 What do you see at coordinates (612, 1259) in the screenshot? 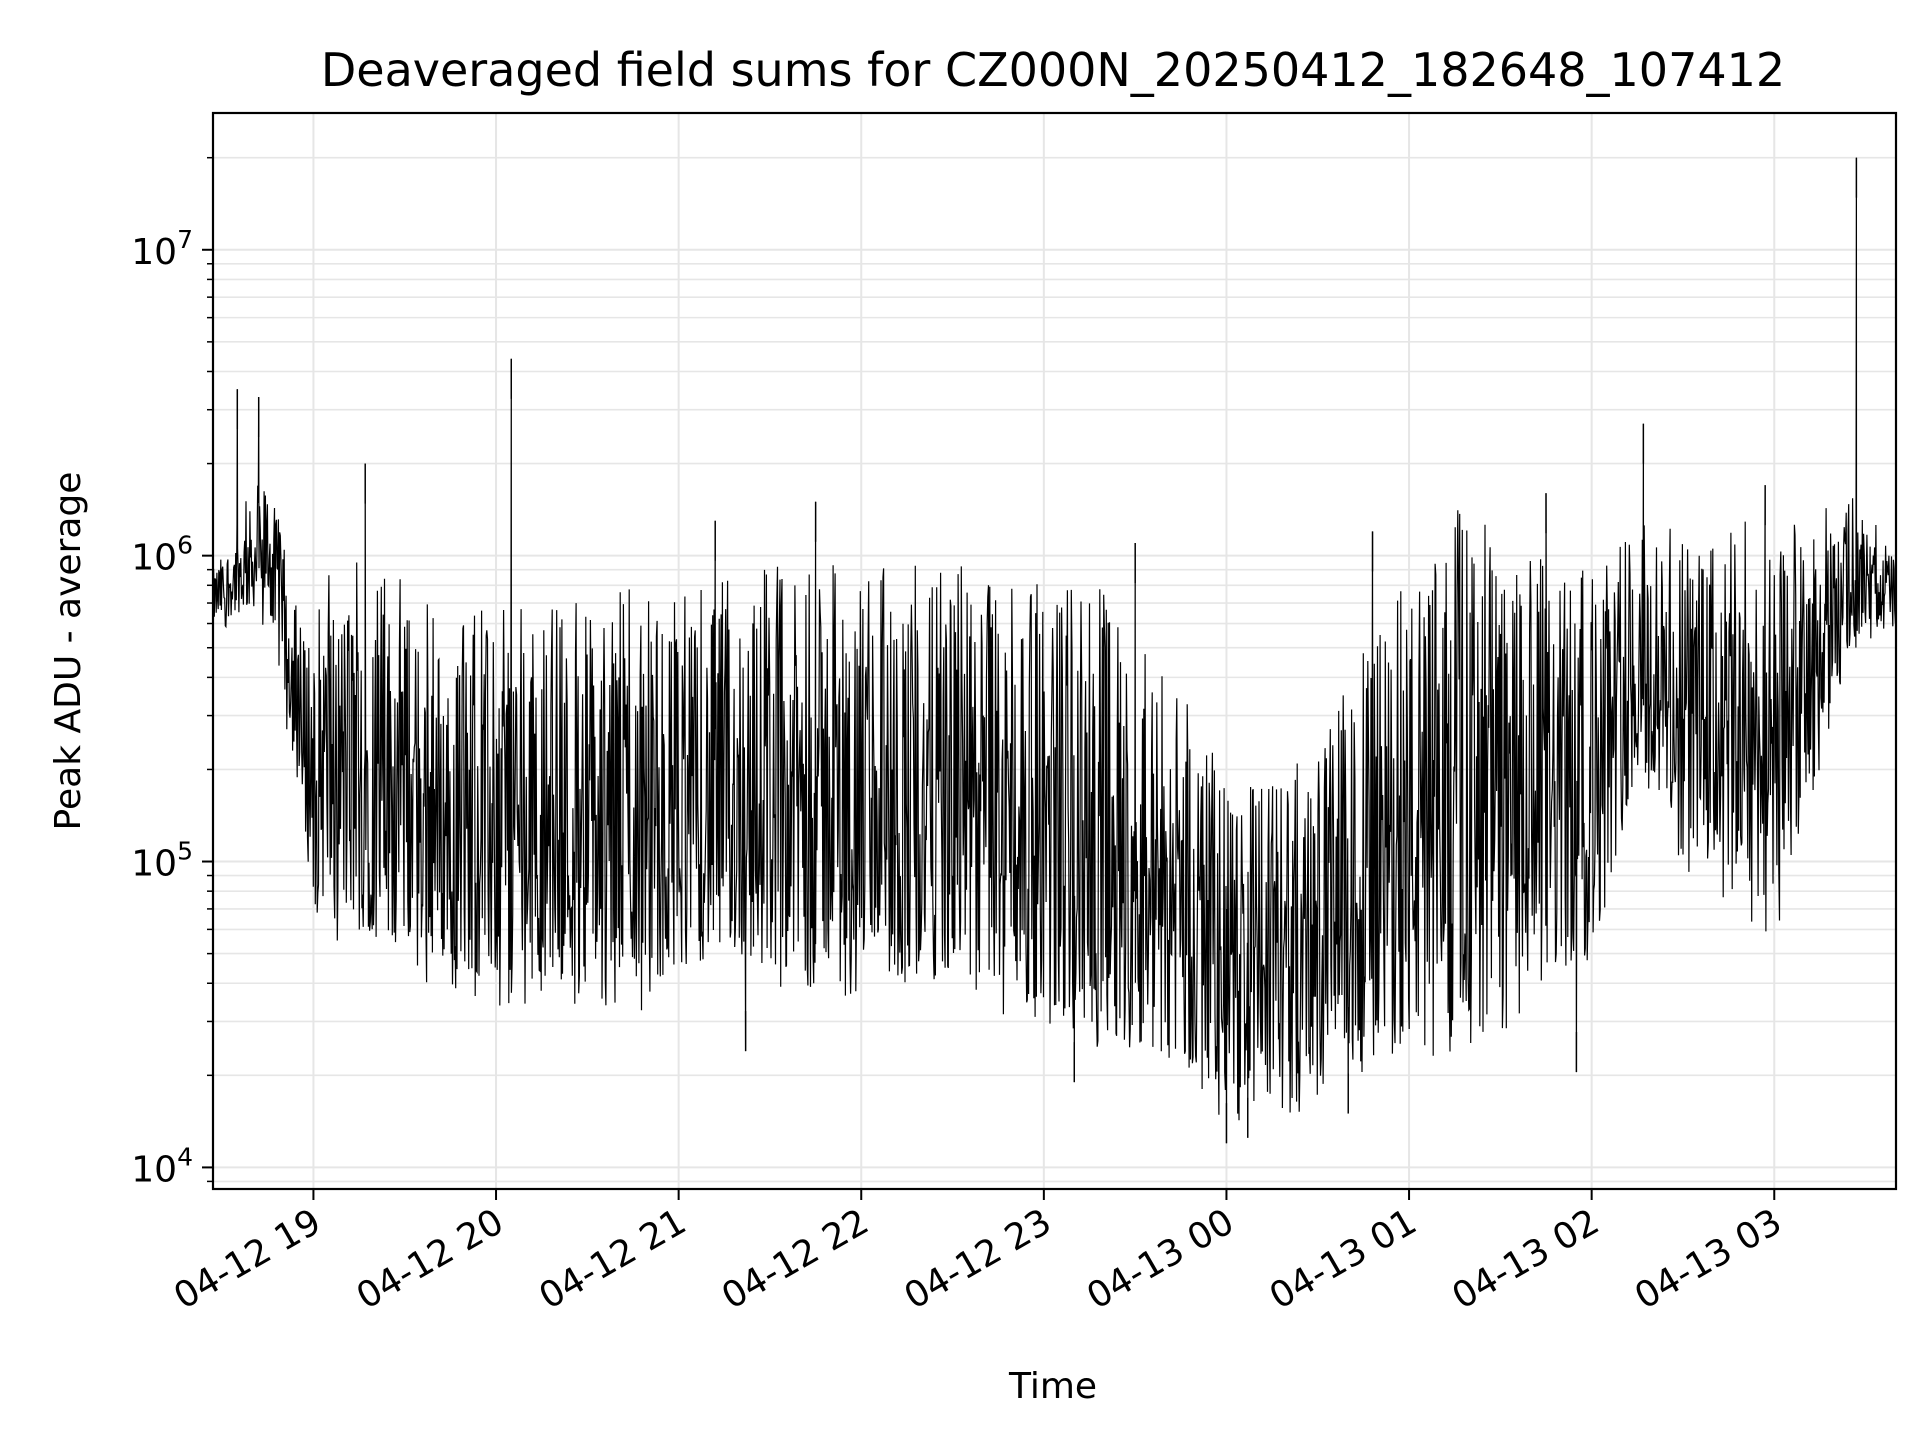
I see `x-tick-label: 04-12 21` at bounding box center [612, 1259].